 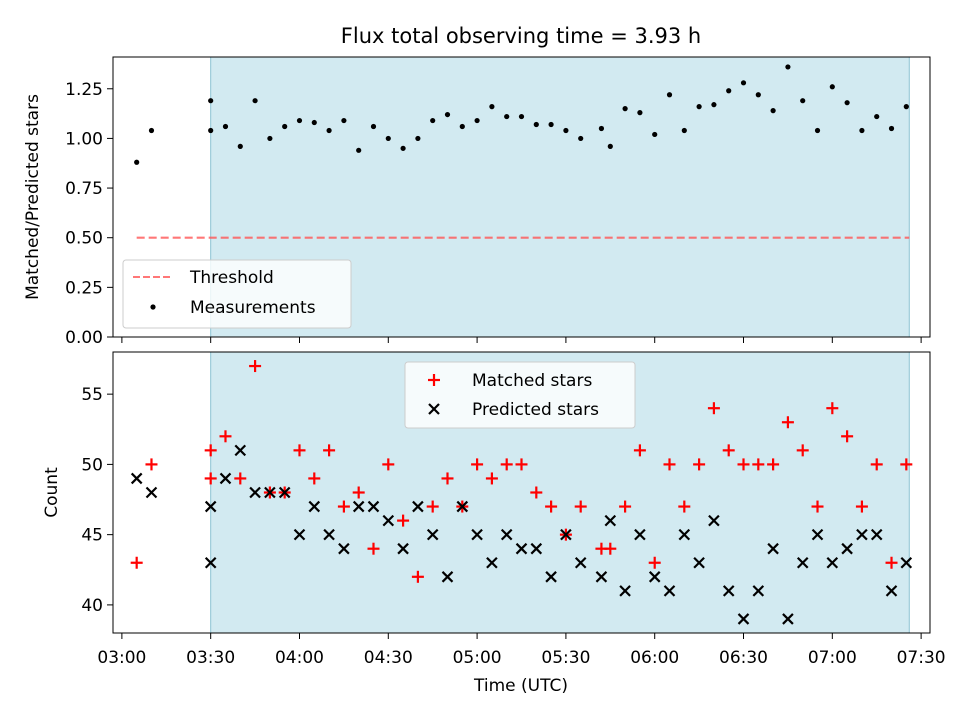 I want to click on top-legend-box, so click(x=237, y=294).